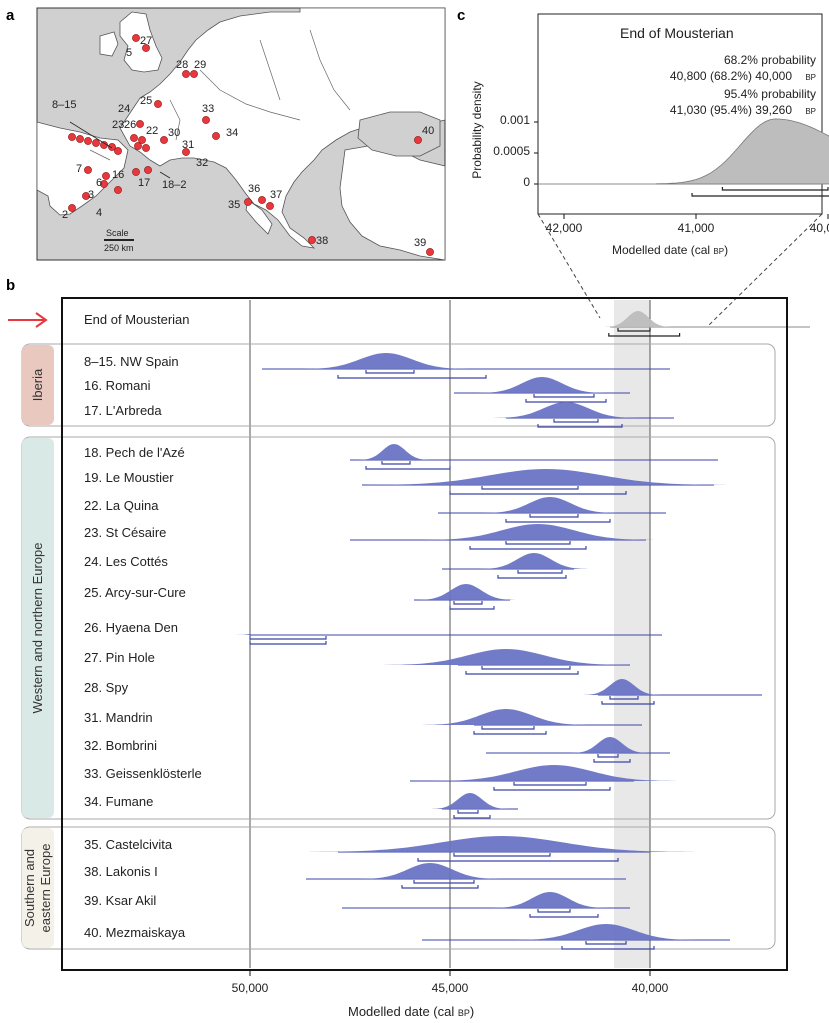  What do you see at coordinates (129, 477) in the screenshot?
I see `row-label: 19. Le Moustier` at bounding box center [129, 477].